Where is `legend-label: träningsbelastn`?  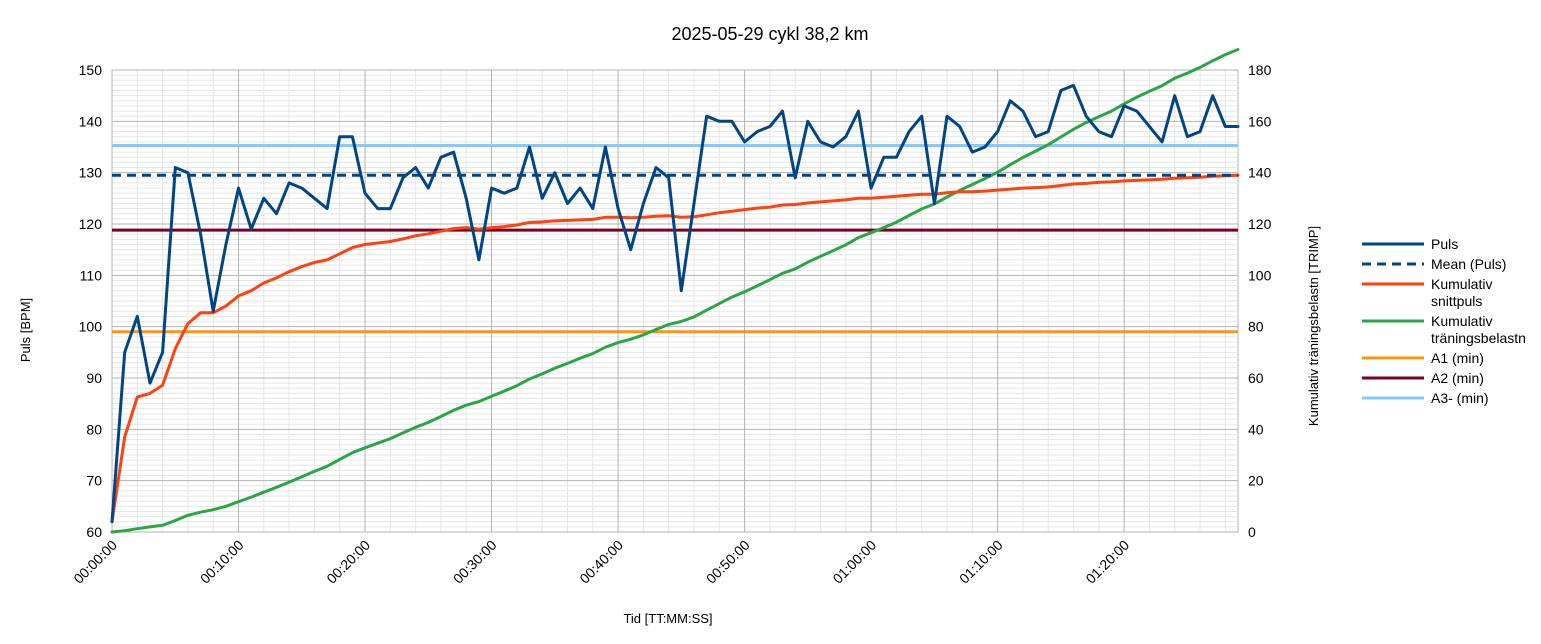 legend-label: träningsbelastn is located at coordinates (1478, 338).